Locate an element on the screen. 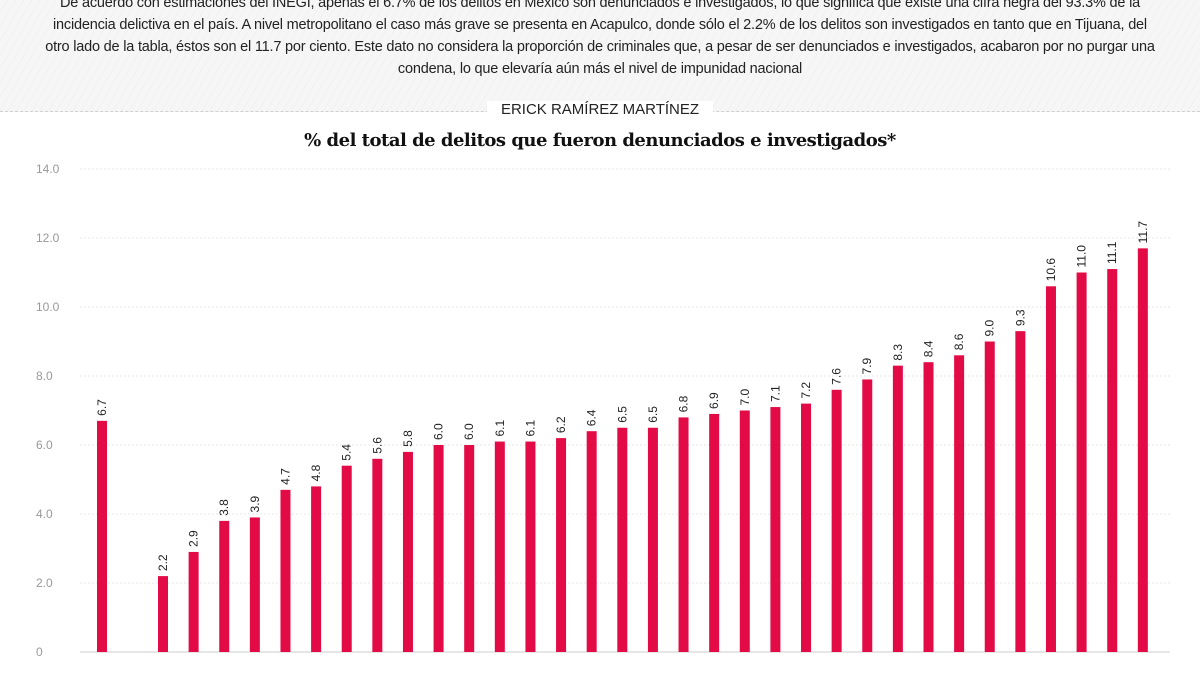  value-label: 8.4 is located at coordinates (929, 348).